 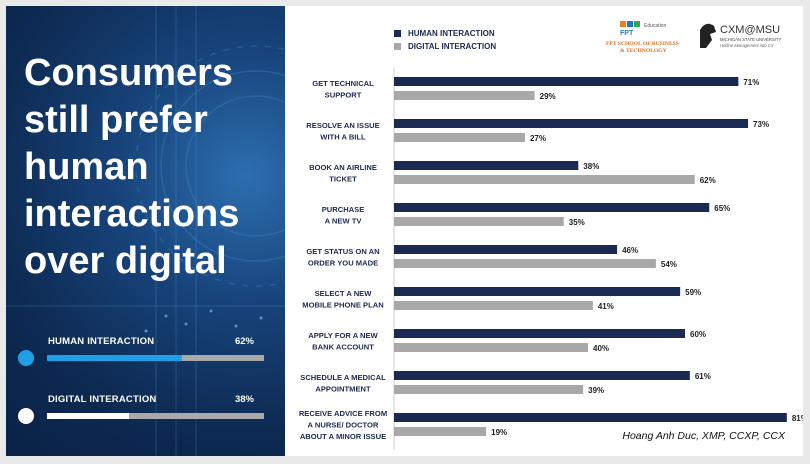 I want to click on bar-digital-value: 39%, so click(x=596, y=390).